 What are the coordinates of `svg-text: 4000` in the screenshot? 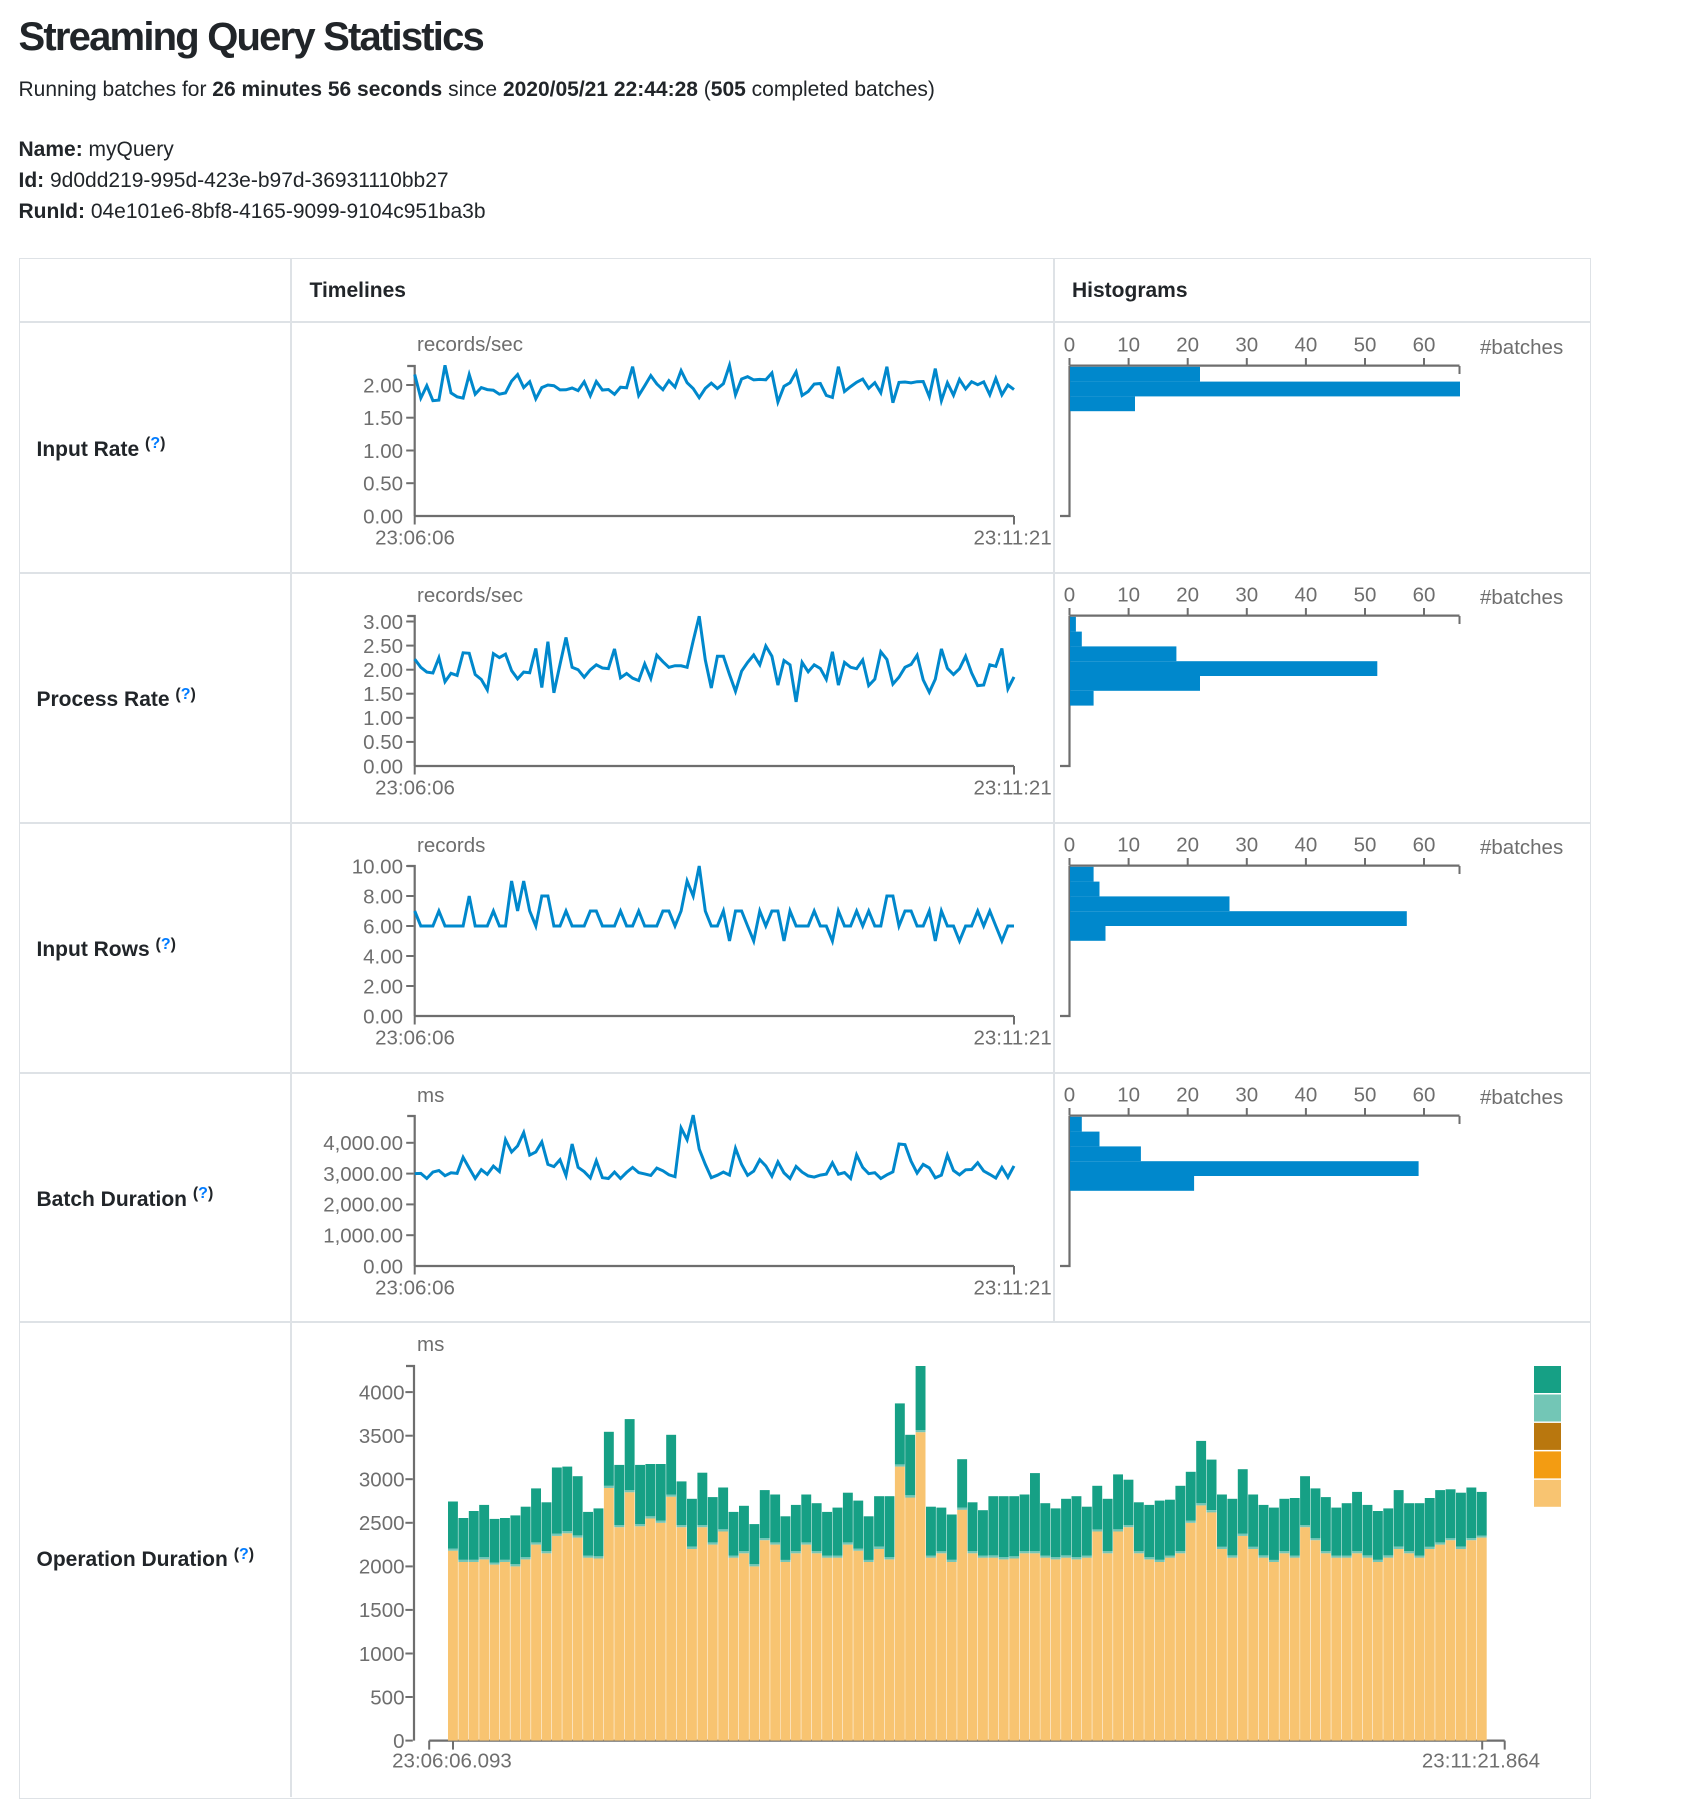 It's located at (382, 1392).